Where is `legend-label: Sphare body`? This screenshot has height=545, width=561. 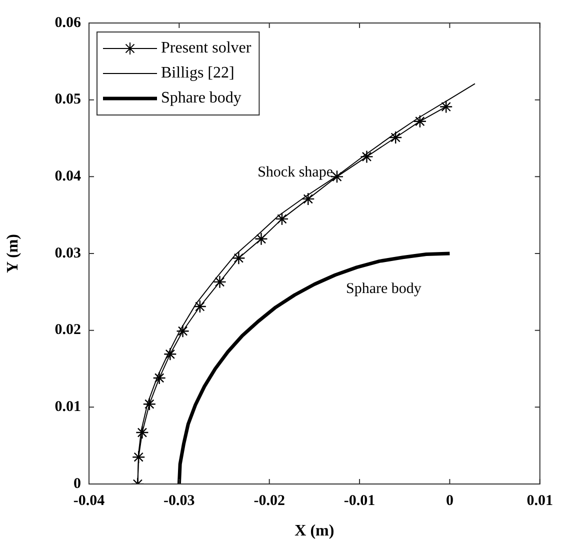
legend-label: Sphare body is located at coordinates (201, 98).